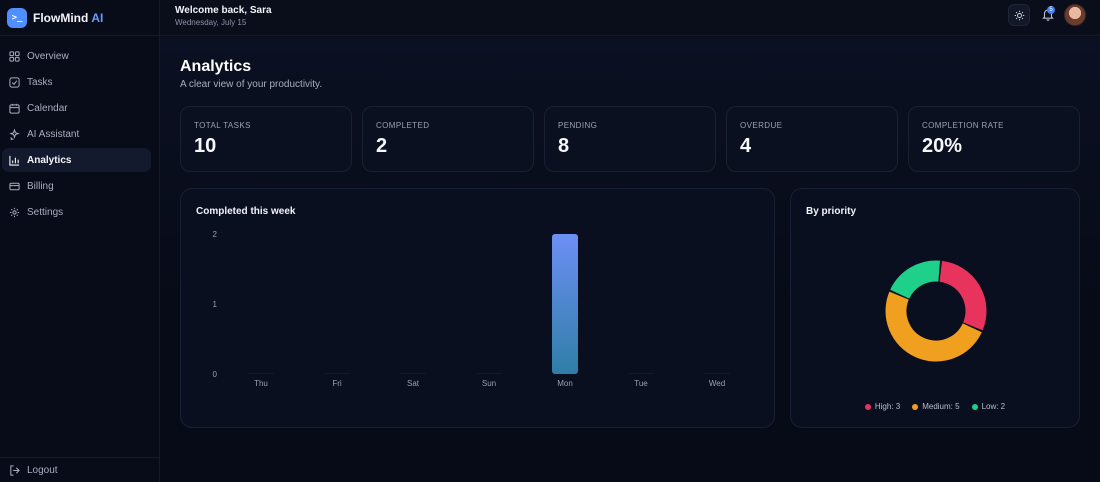  I want to click on stat-label: TOTAL TASKS, so click(222, 125).